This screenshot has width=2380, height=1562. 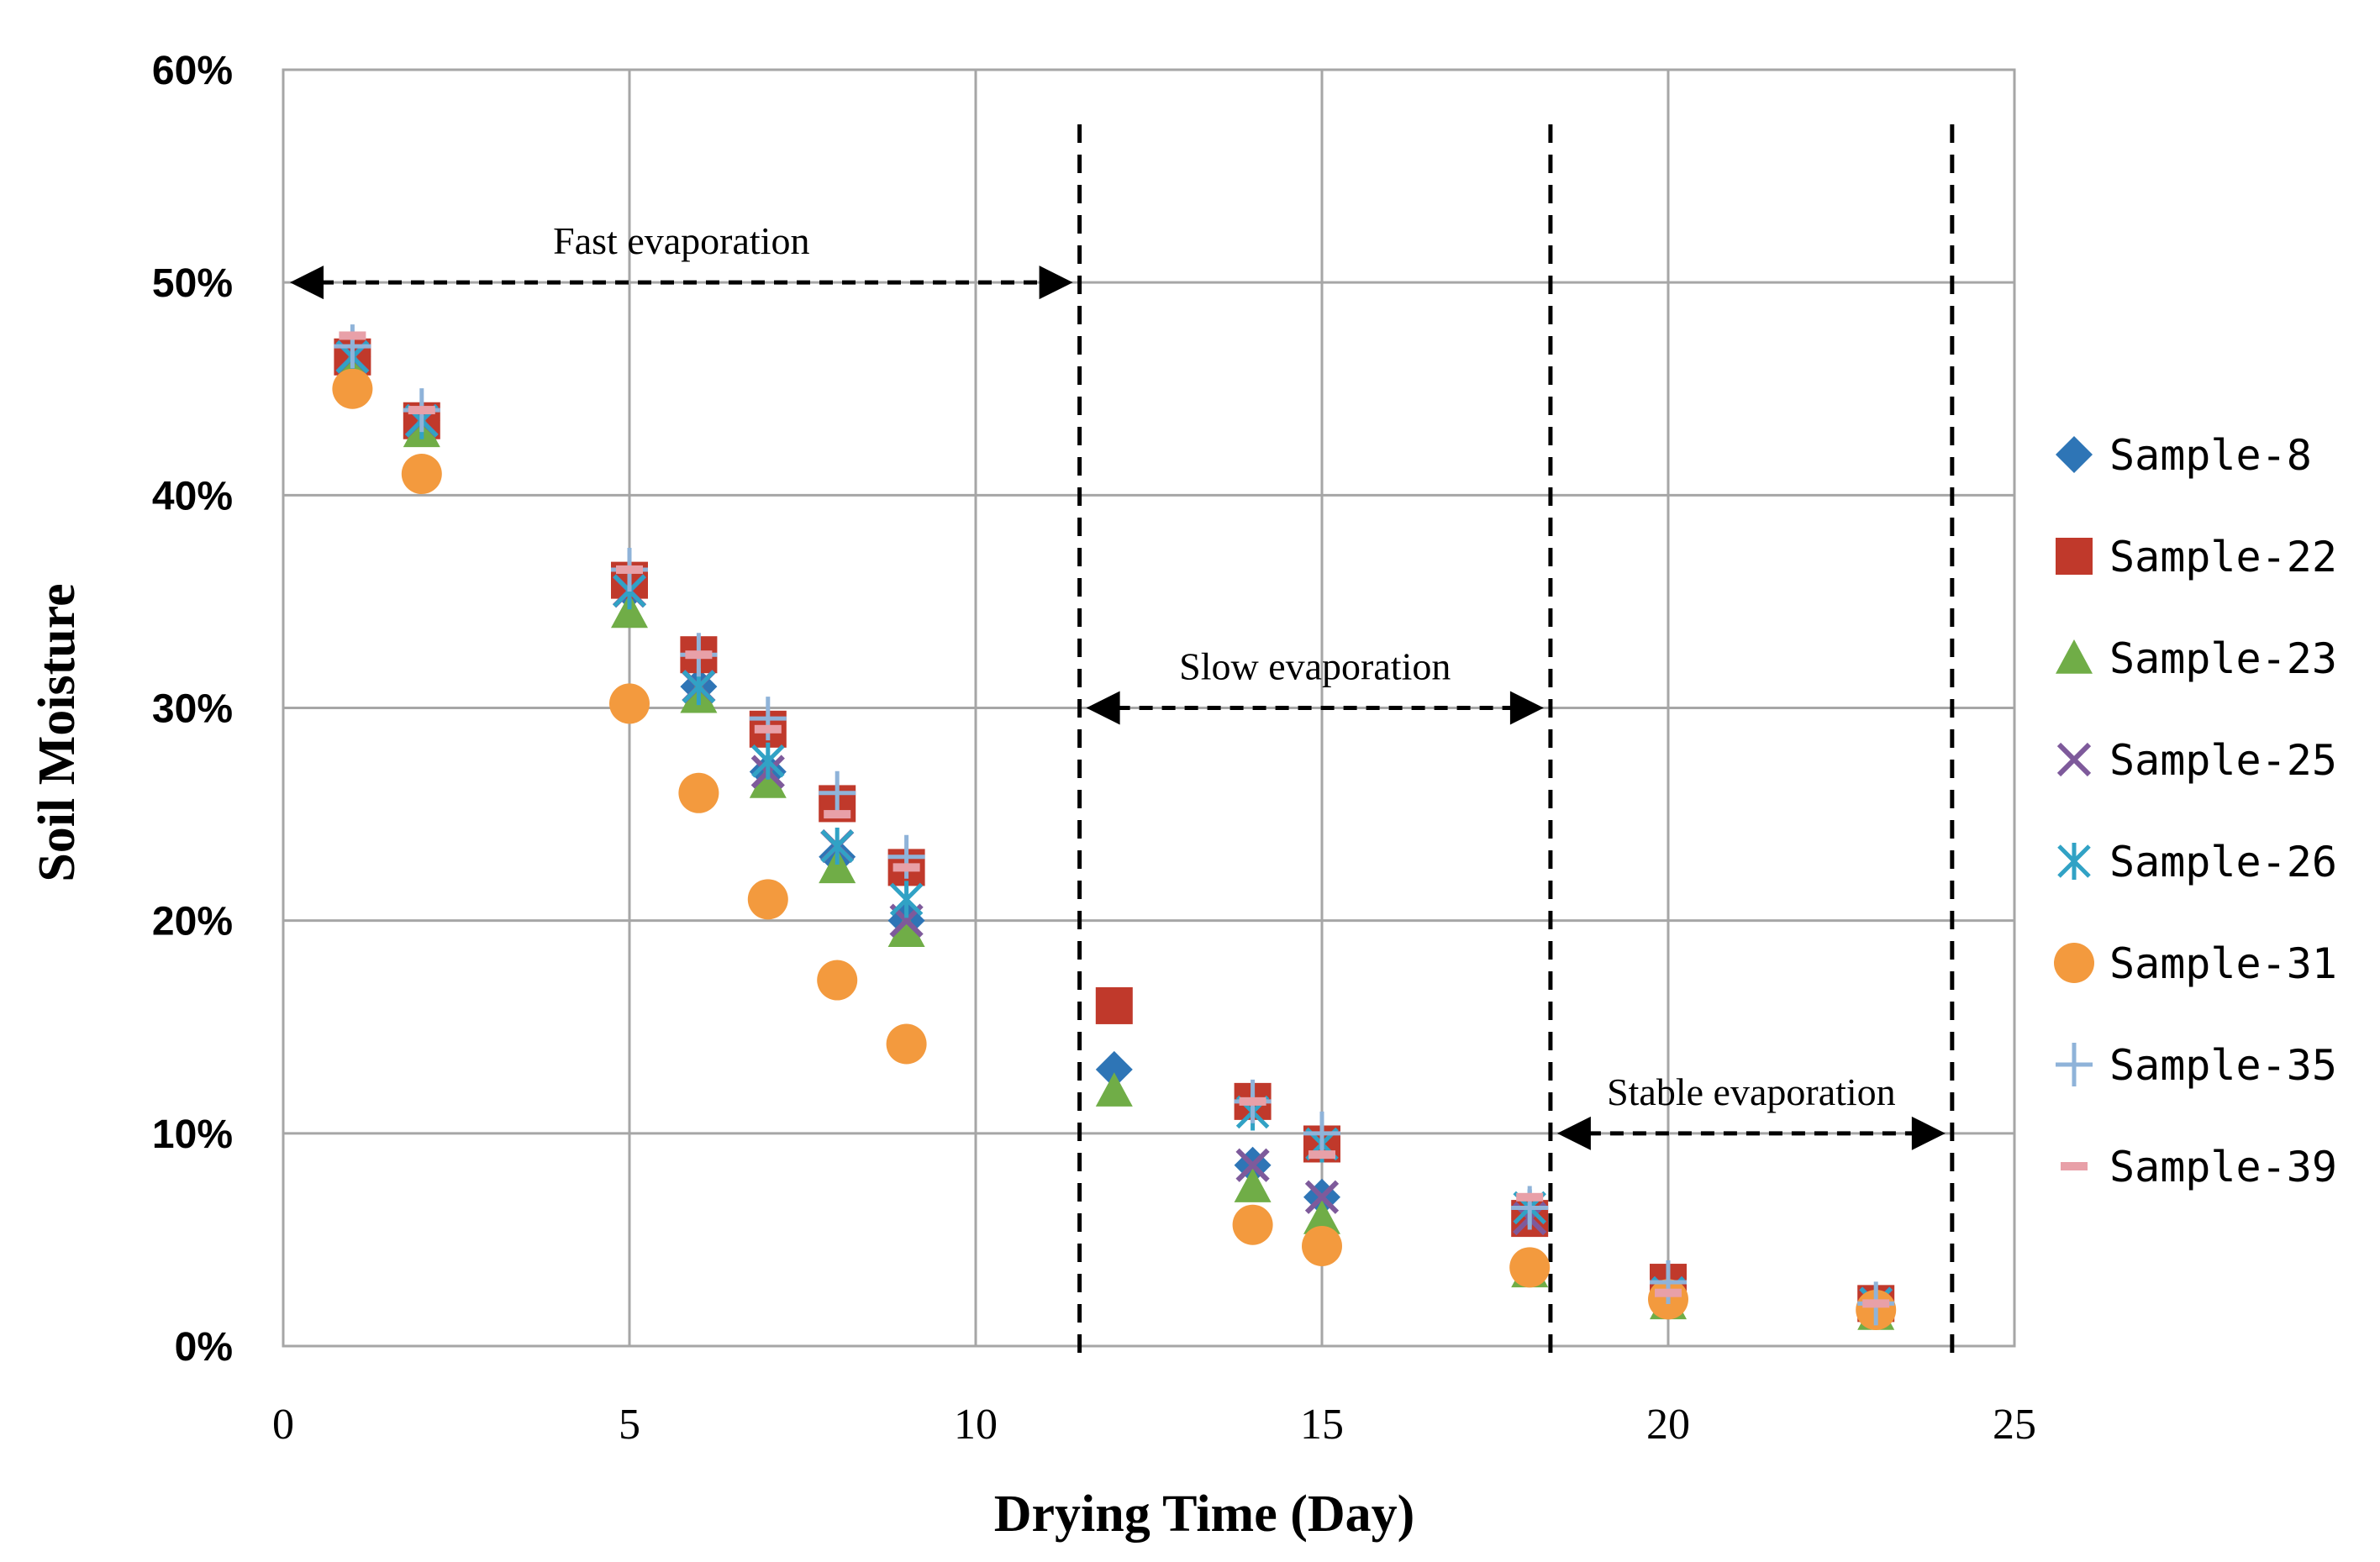 What do you see at coordinates (204, 1347) in the screenshot?
I see `y-tick-label: 0%` at bounding box center [204, 1347].